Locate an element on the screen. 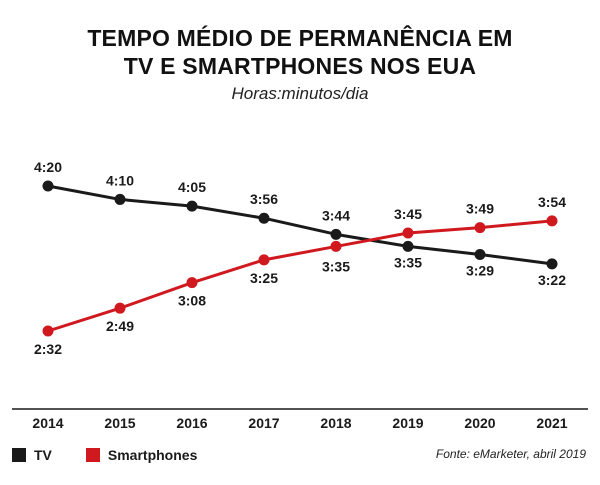 This screenshot has height=485, width=600. x-tick-label-2017: 2017 is located at coordinates (263, 423).